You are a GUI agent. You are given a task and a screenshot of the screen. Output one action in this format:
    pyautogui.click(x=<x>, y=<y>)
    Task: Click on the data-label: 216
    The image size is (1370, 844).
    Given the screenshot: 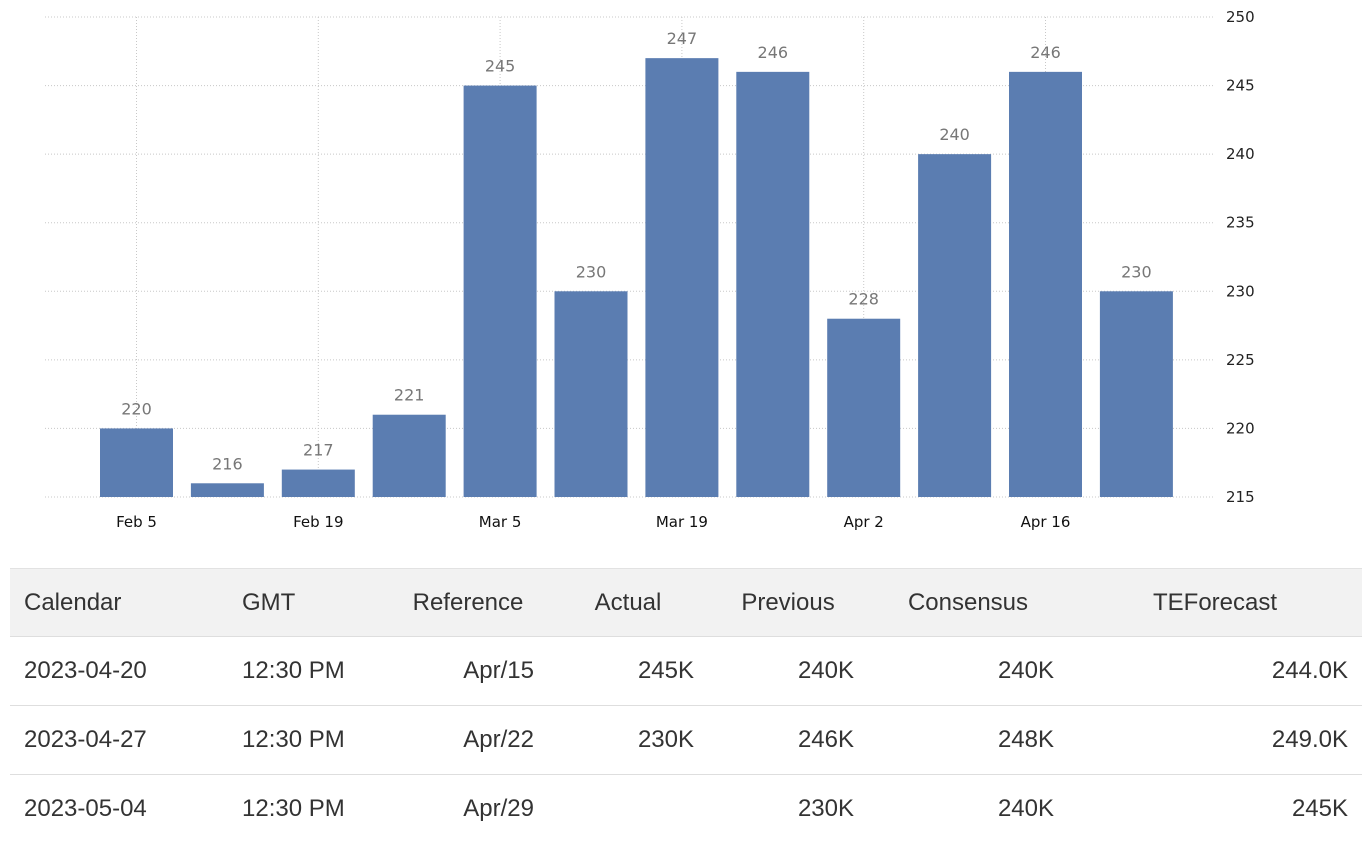 What is the action you would take?
    pyautogui.click(x=227, y=463)
    